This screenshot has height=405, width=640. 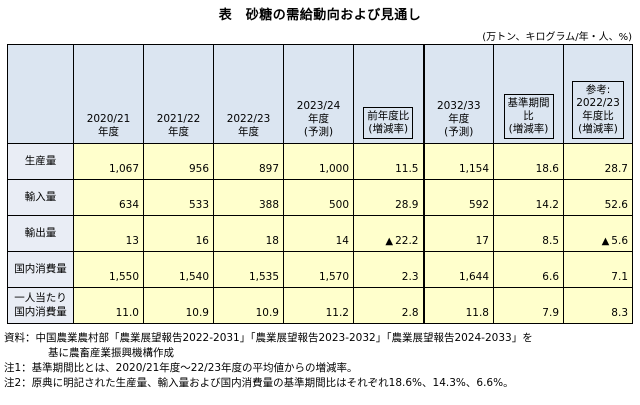 What do you see at coordinates (598, 305) in the screenshot?
I see `table-cell: 8.3` at bounding box center [598, 305].